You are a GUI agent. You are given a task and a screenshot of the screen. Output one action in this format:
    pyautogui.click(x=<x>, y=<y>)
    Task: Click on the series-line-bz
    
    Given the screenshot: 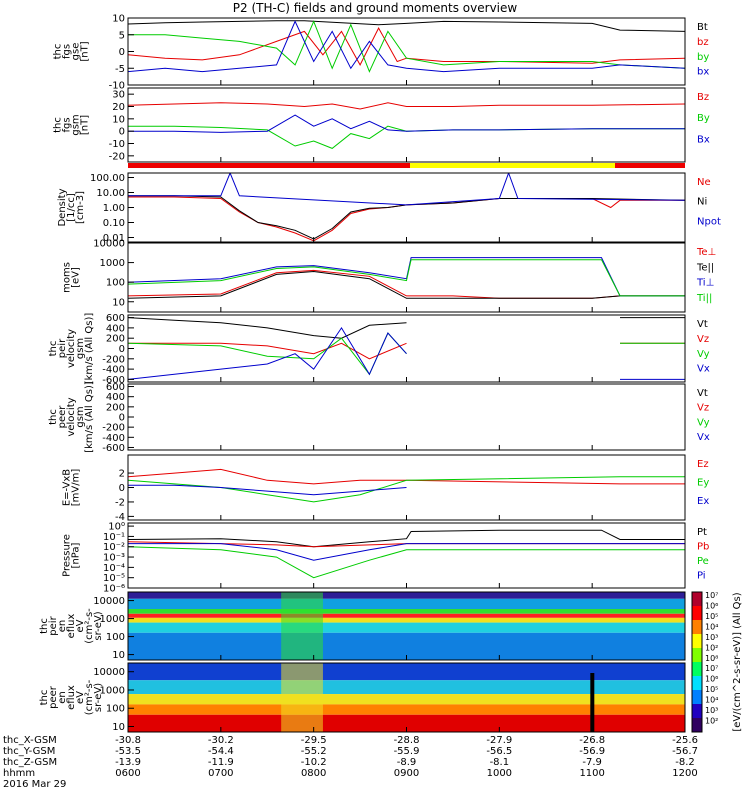 What is the action you would take?
    pyautogui.click(x=406, y=46)
    